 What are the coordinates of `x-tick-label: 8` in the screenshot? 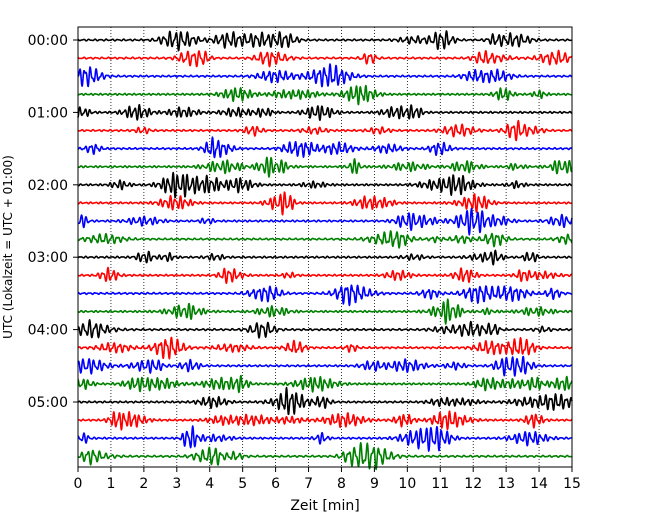 It's located at (341, 484).